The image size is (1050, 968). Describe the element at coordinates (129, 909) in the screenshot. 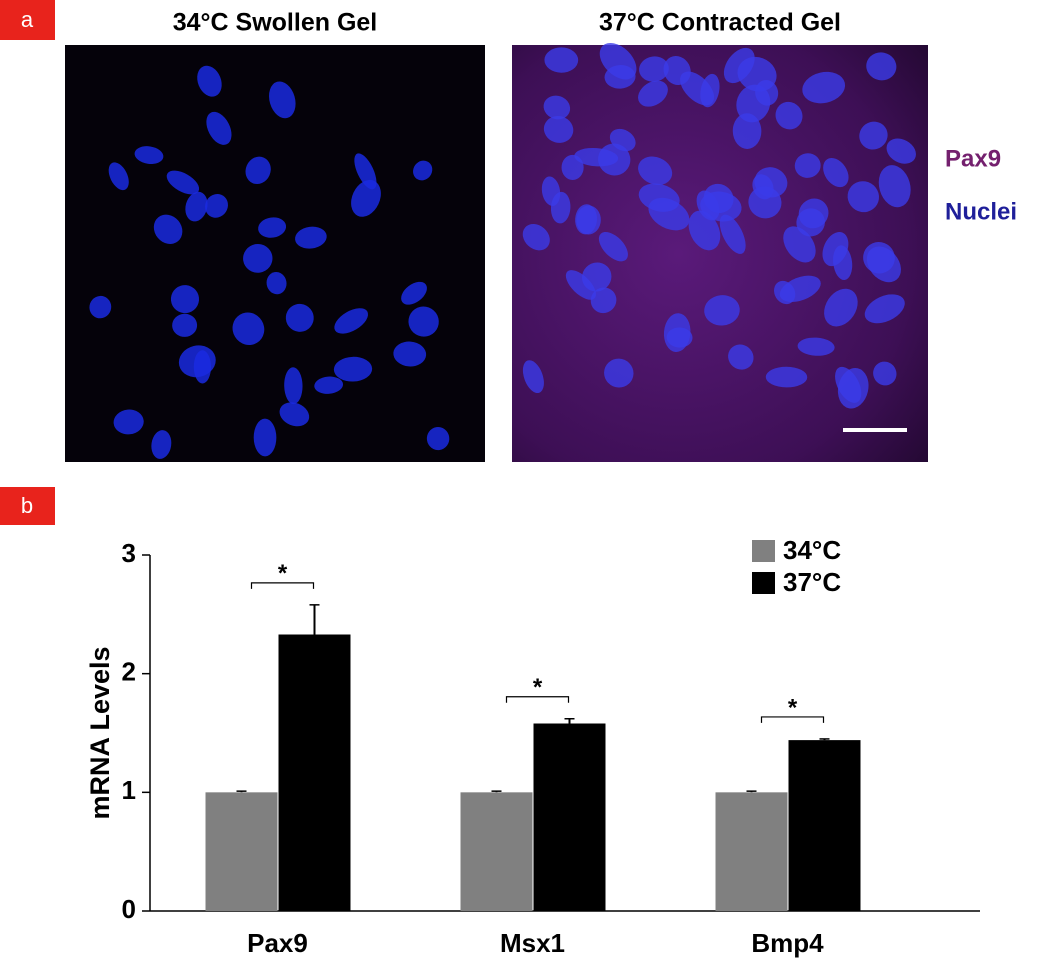

I see `y-tick-label: 0` at that location.